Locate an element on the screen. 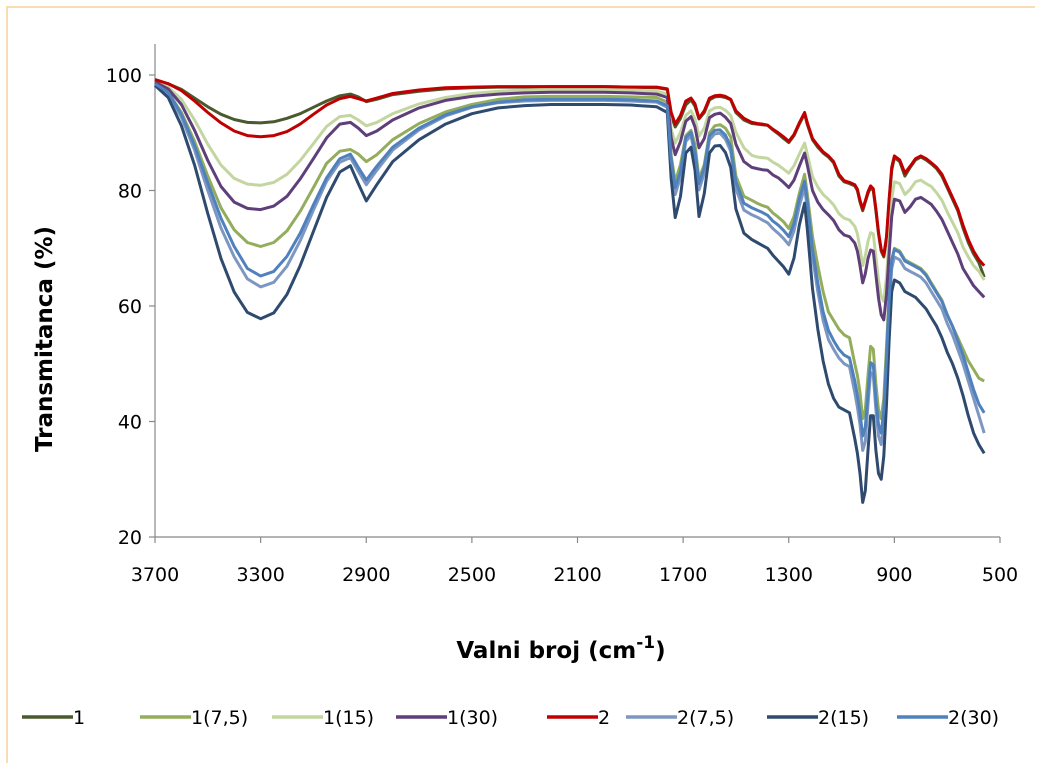 This screenshot has height=765, width=1037. legend-label: 1 is located at coordinates (79, 718).